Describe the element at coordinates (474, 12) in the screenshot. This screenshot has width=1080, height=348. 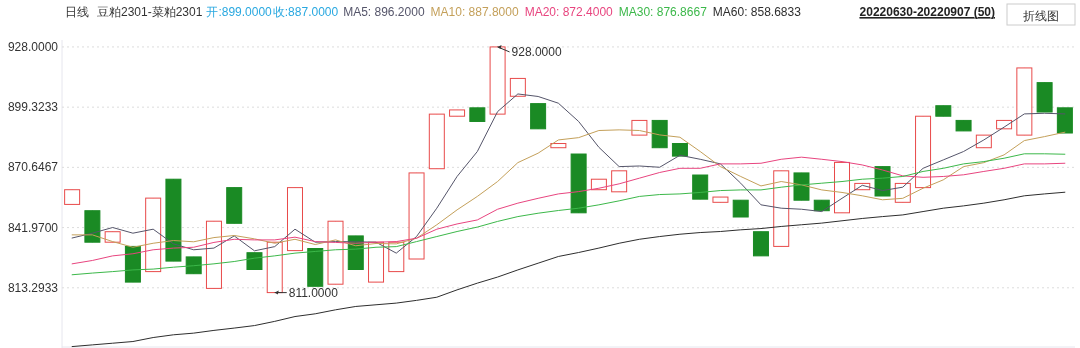
I see `text: MA10: 887.8000` at that location.